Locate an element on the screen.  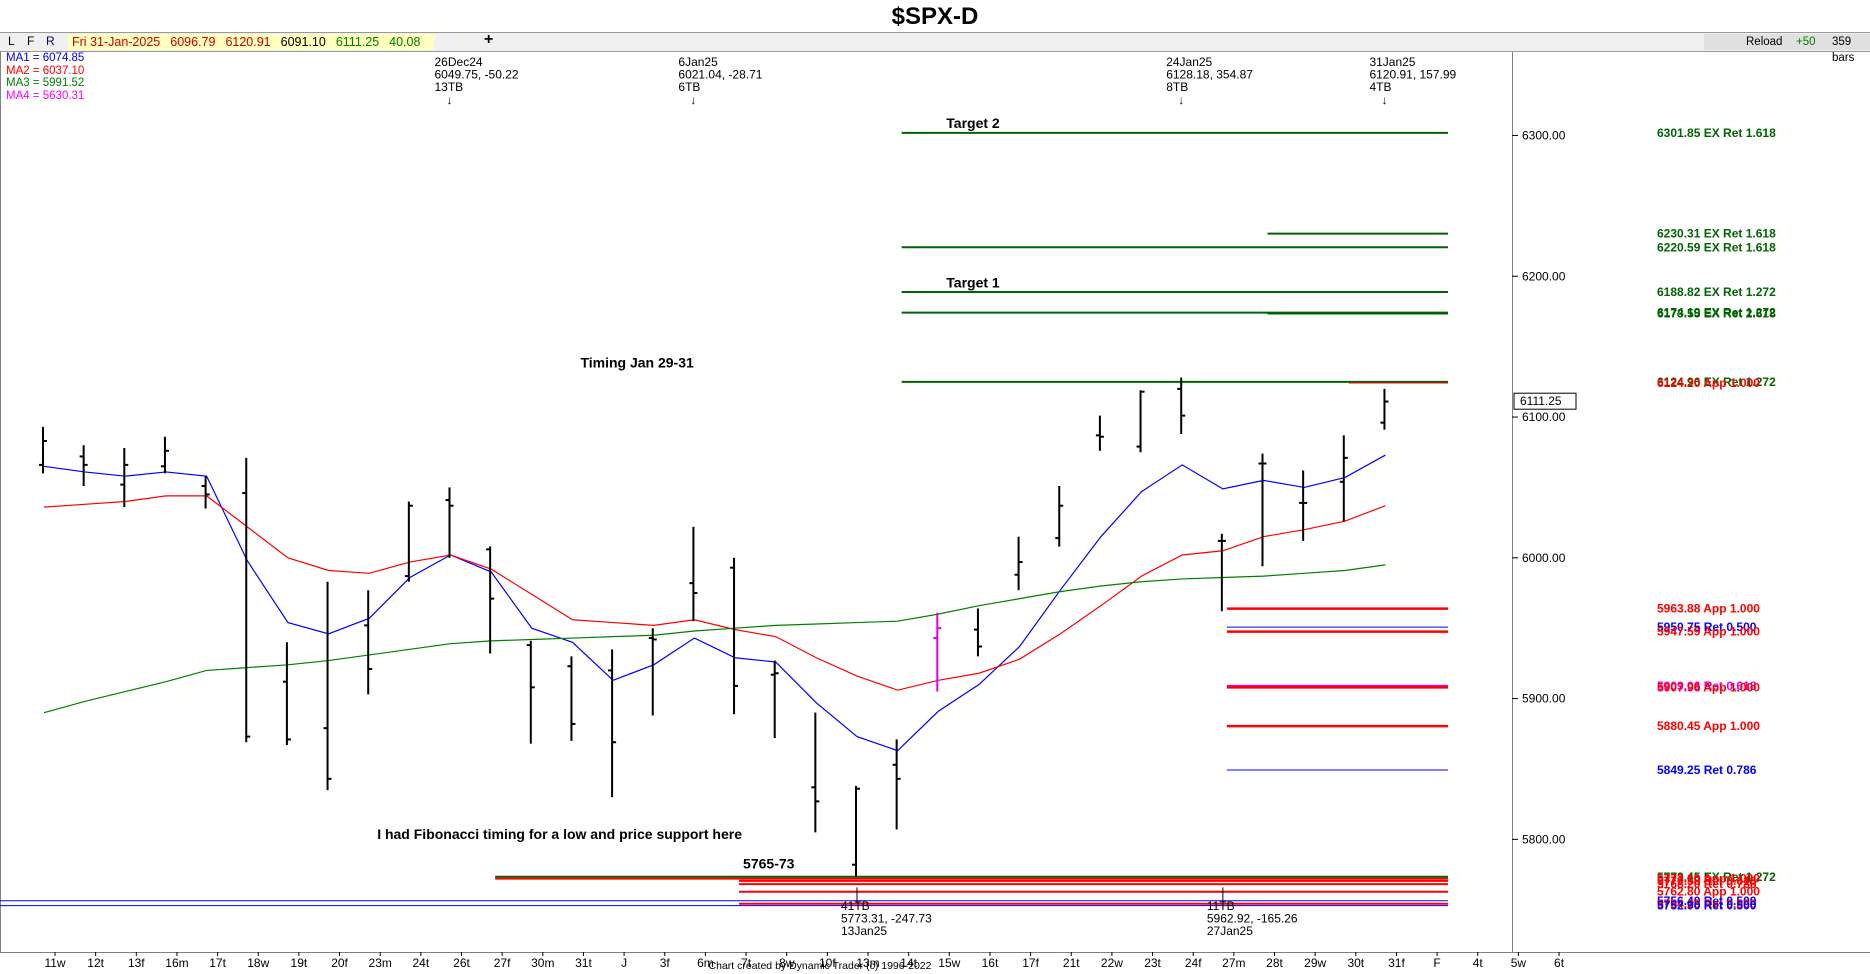
fib-line-label: 5768.20 Ret 0.786 is located at coordinates (1707, 884).